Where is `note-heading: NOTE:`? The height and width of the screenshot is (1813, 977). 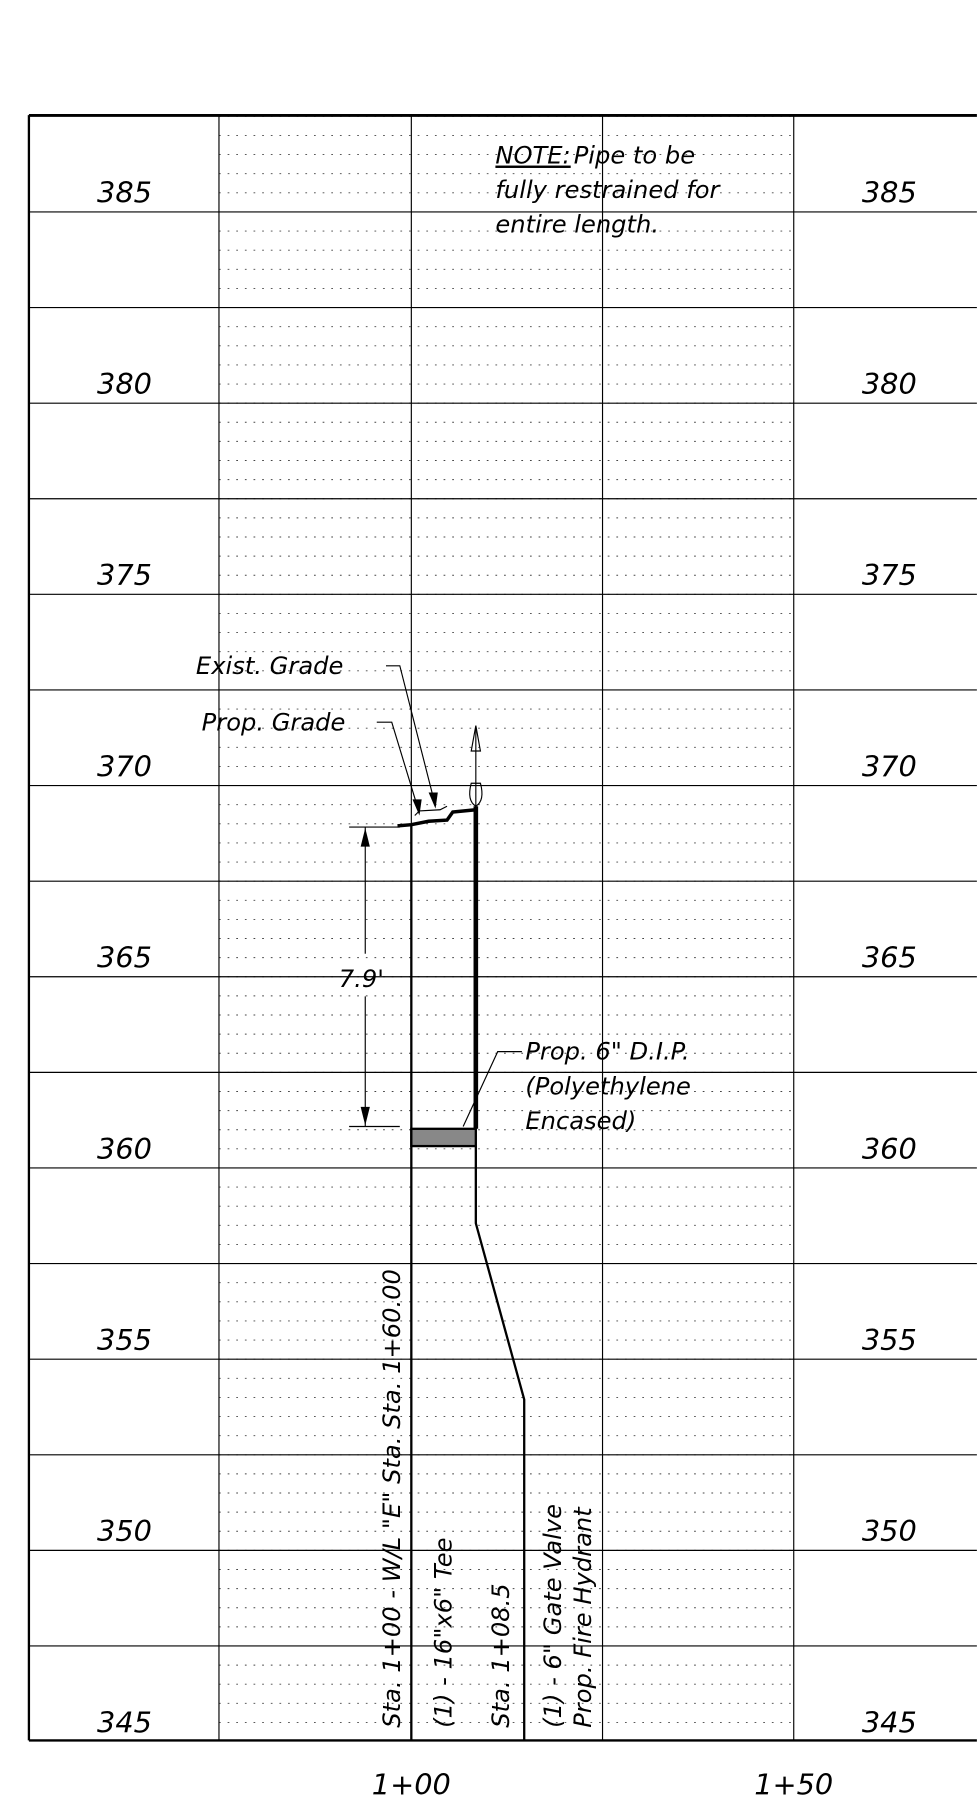 note-heading: NOTE: is located at coordinates (532, 156).